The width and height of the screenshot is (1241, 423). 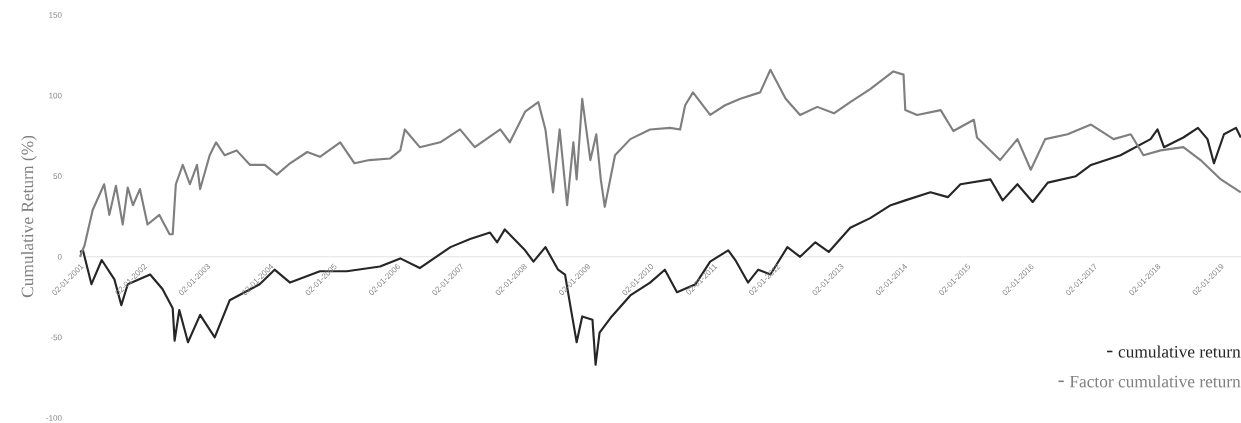 What do you see at coordinates (56, 337) in the screenshot?
I see `y-tick-label: -50` at bounding box center [56, 337].